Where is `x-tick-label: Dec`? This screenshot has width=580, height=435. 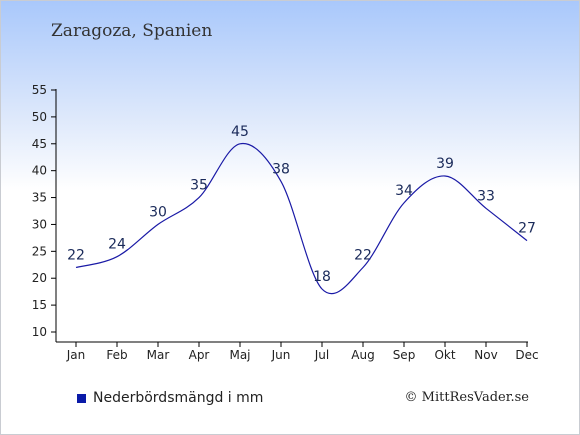
x-tick-label: Dec is located at coordinates (526, 355).